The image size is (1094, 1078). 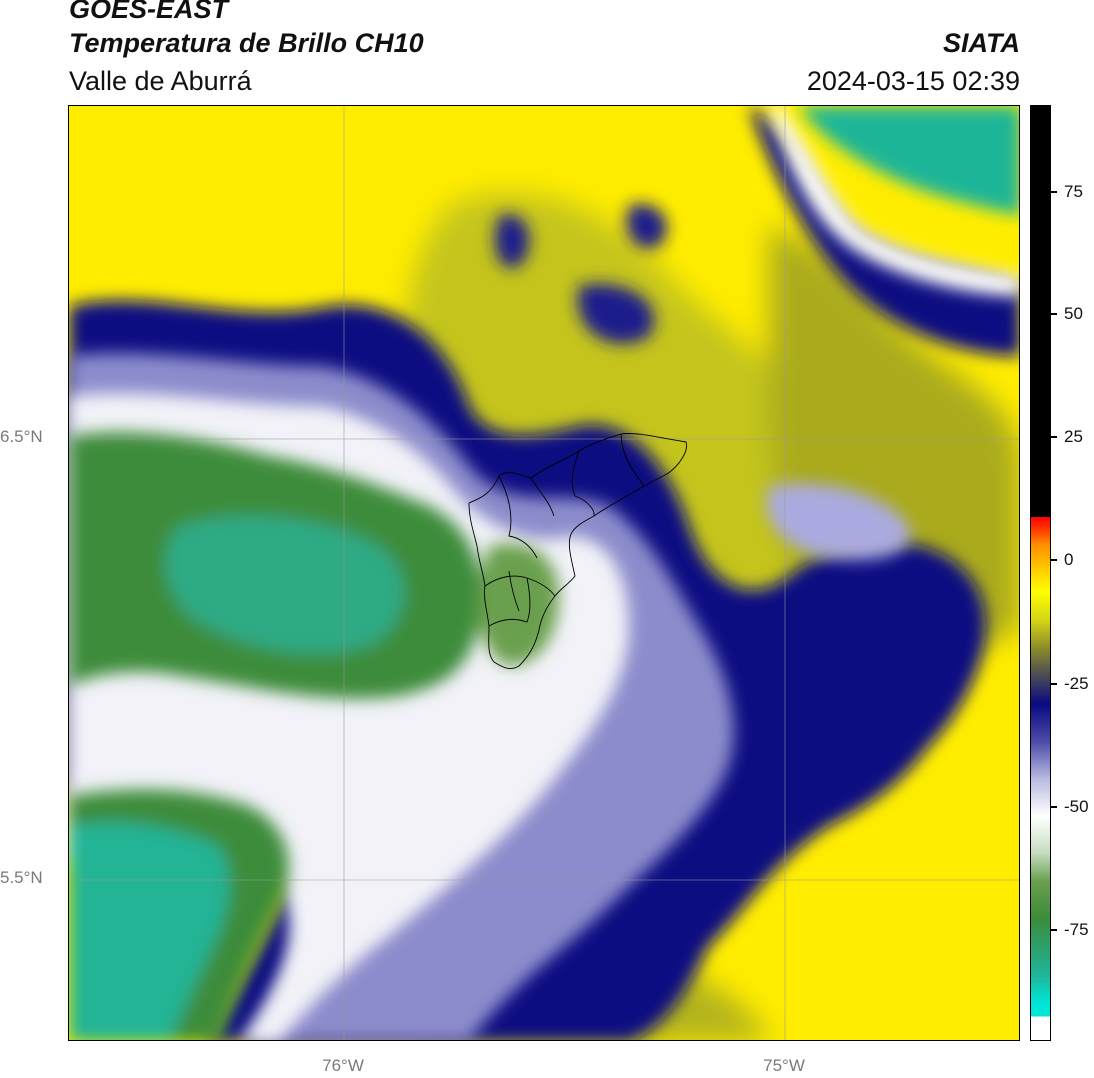 What do you see at coordinates (1069, 559) in the screenshot?
I see `colorbar-label-0: 0` at bounding box center [1069, 559].